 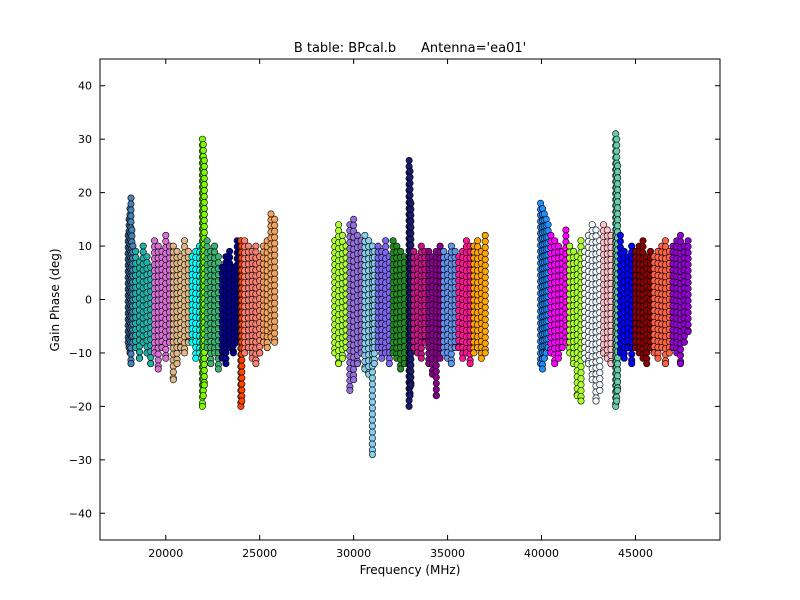 What do you see at coordinates (541, 553) in the screenshot?
I see `x-tick-label: 40000` at bounding box center [541, 553].